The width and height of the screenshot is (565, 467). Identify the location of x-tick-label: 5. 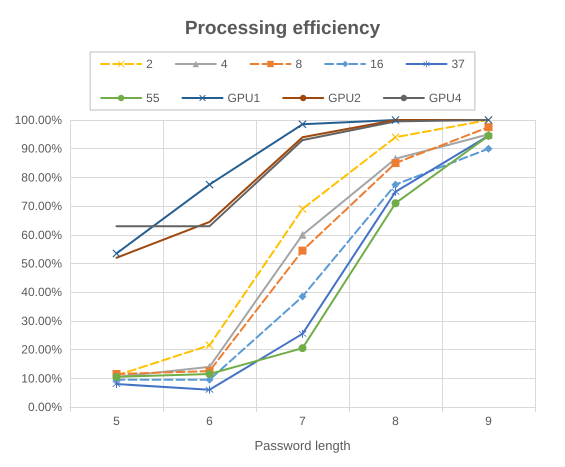
(116, 421).